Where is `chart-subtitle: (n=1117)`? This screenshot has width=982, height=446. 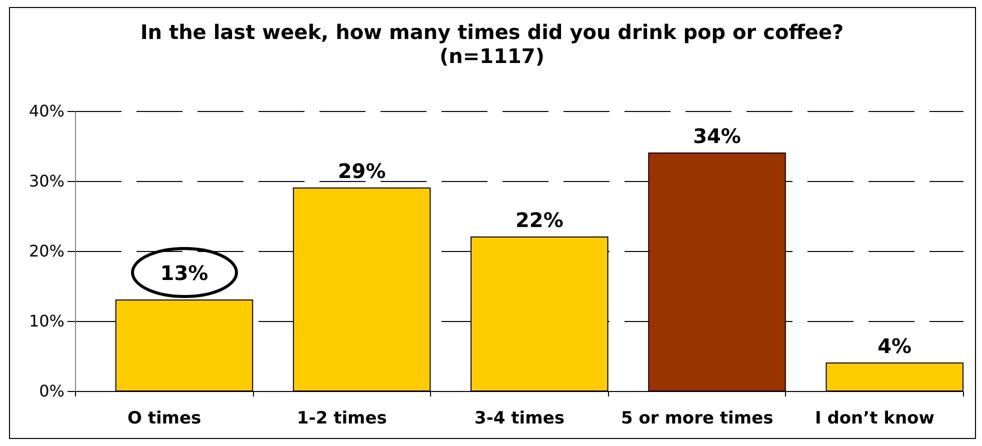 chart-subtitle: (n=1117) is located at coordinates (492, 56).